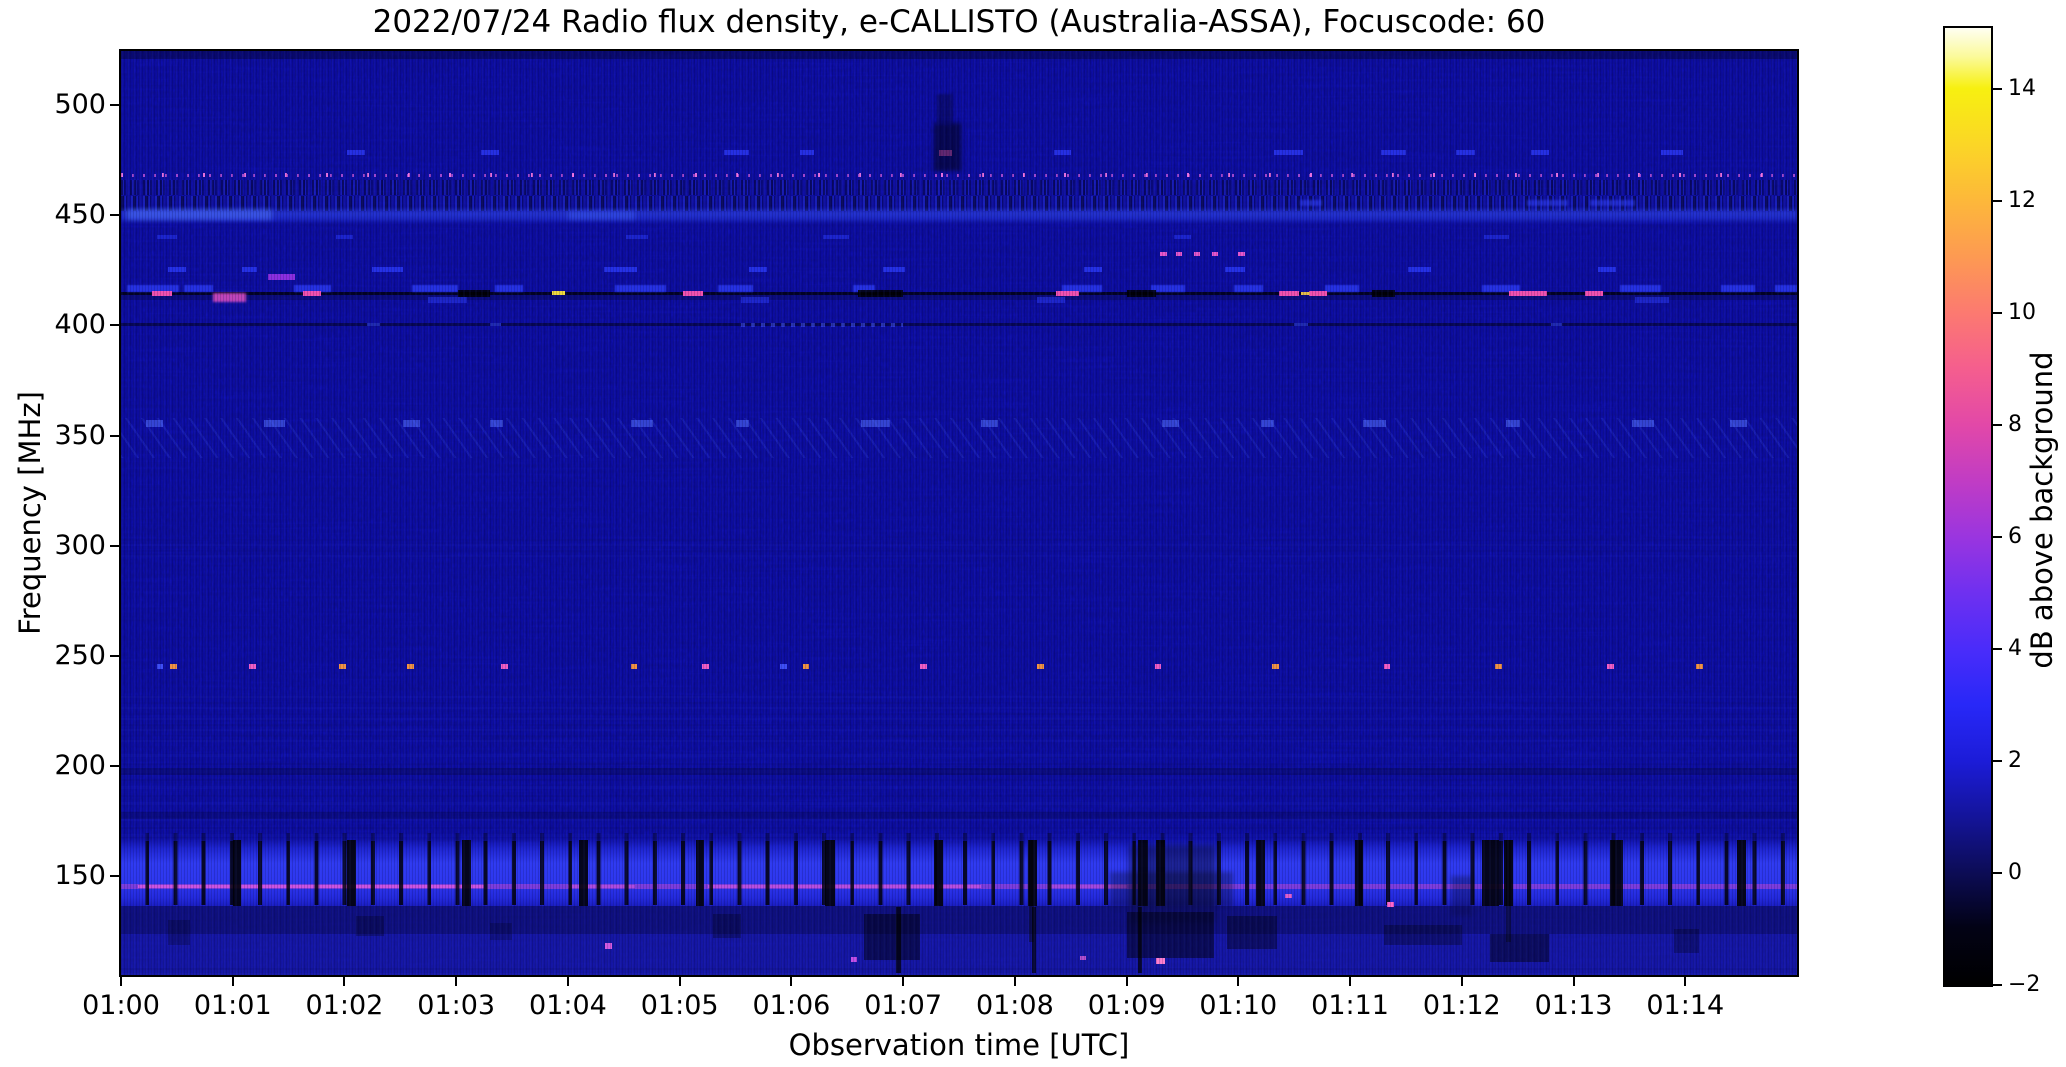  I want to click on y-tick-label: 250, so click(80, 655).